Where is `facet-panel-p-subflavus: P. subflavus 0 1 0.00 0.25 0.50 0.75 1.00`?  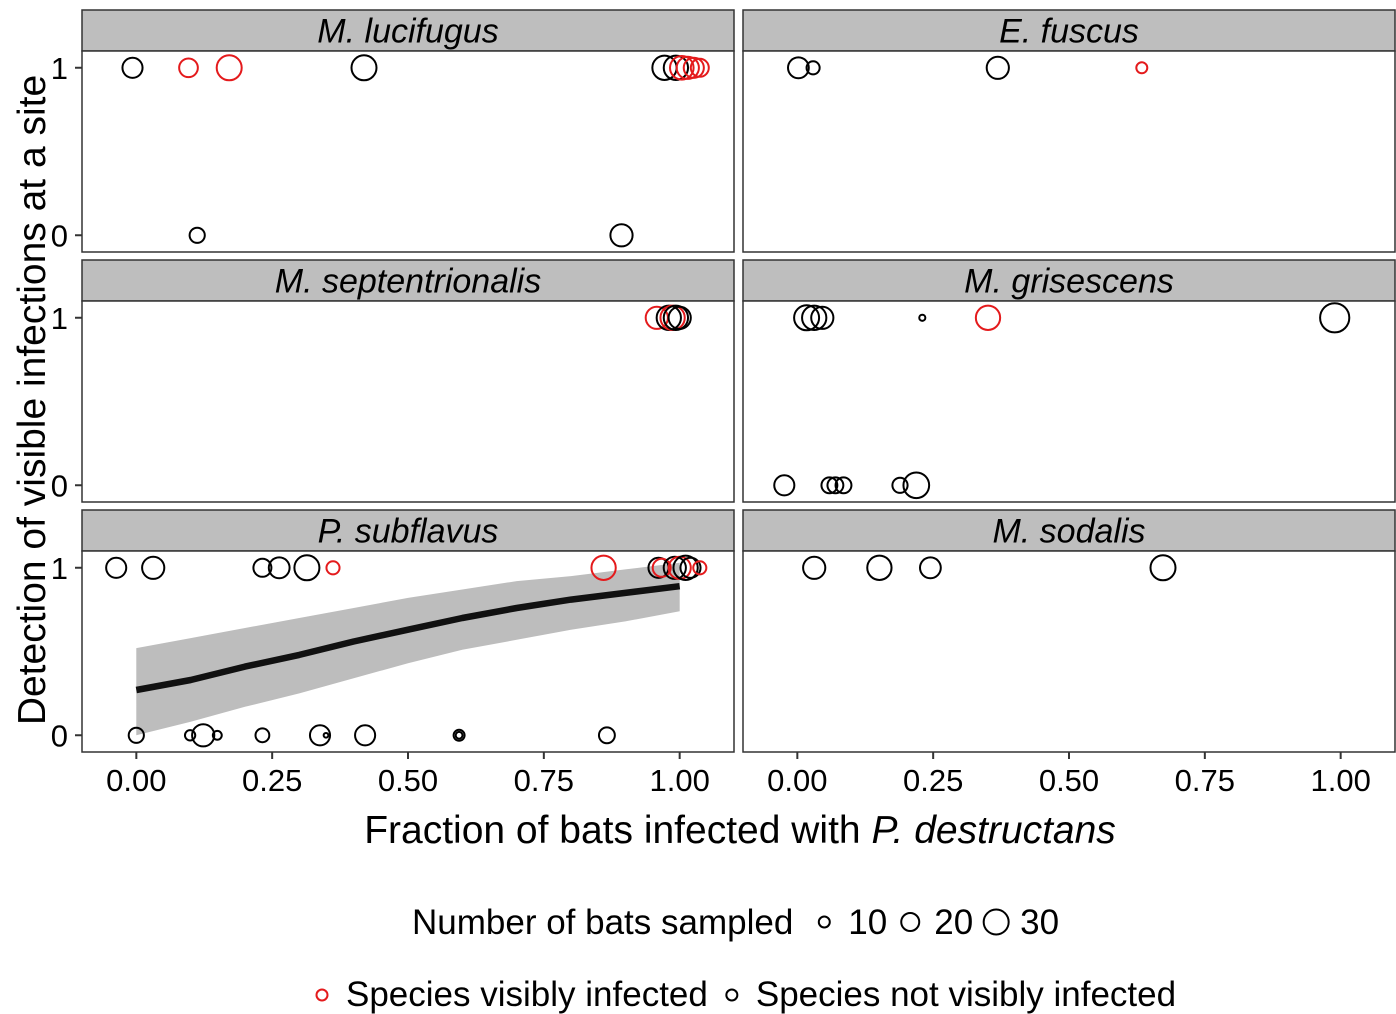
facet-panel-p-subflavus: P. subflavus 0 1 0.00 0.25 0.50 0.75 1.00 is located at coordinates (393, 653).